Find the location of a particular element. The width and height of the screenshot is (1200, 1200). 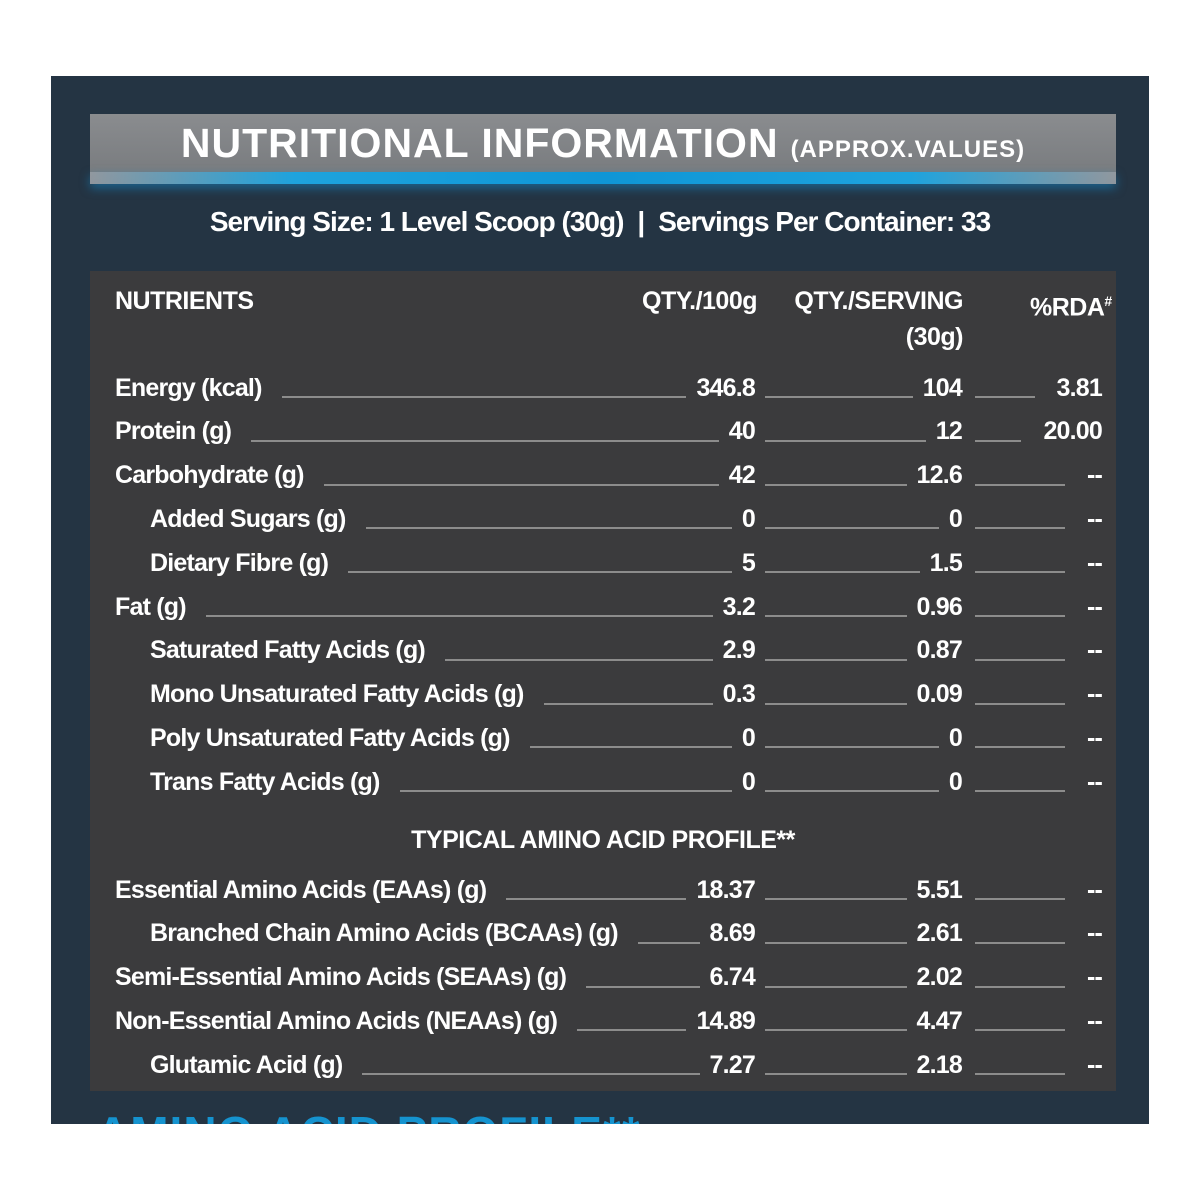

nutrient-cell: Saturated Fatty Acids (g) 2.9 is located at coordinates (453, 651).